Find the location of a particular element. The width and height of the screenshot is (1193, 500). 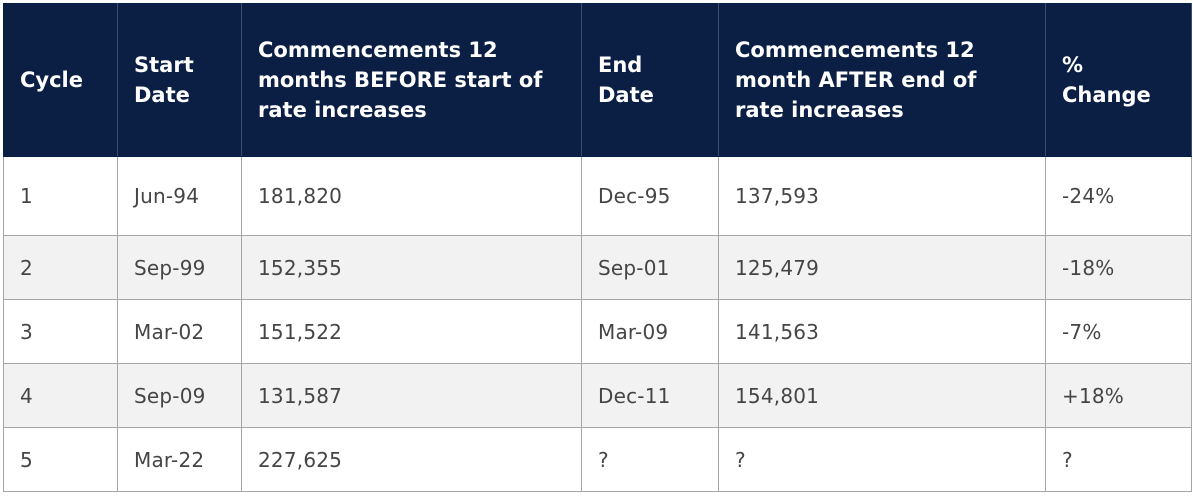

table-row: 4 Sep-09 131,587 Dec-11 154,801 +18% is located at coordinates (597, 395).